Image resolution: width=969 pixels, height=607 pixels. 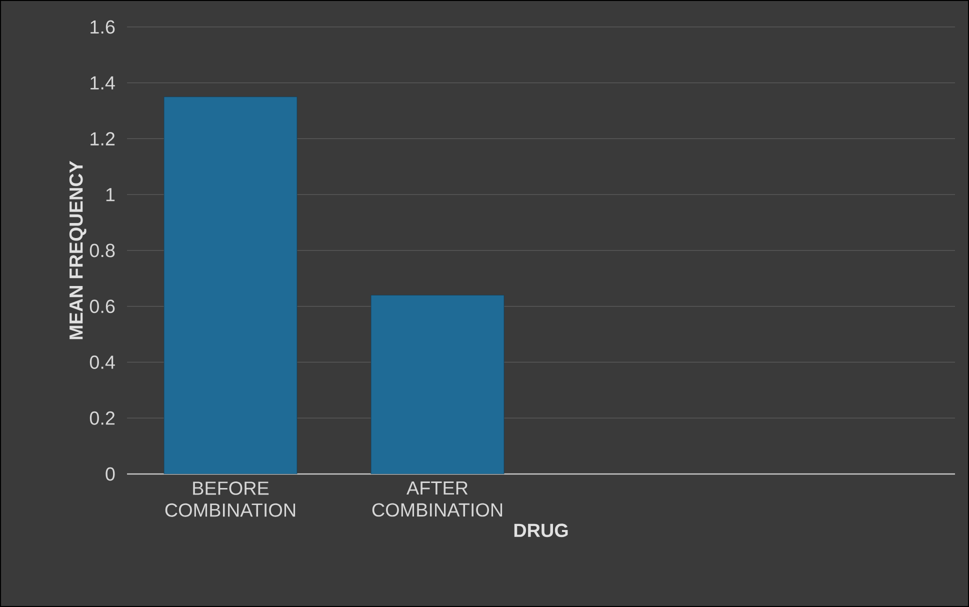 What do you see at coordinates (102, 418) in the screenshot?
I see `y-tick-label: 0.2` at bounding box center [102, 418].